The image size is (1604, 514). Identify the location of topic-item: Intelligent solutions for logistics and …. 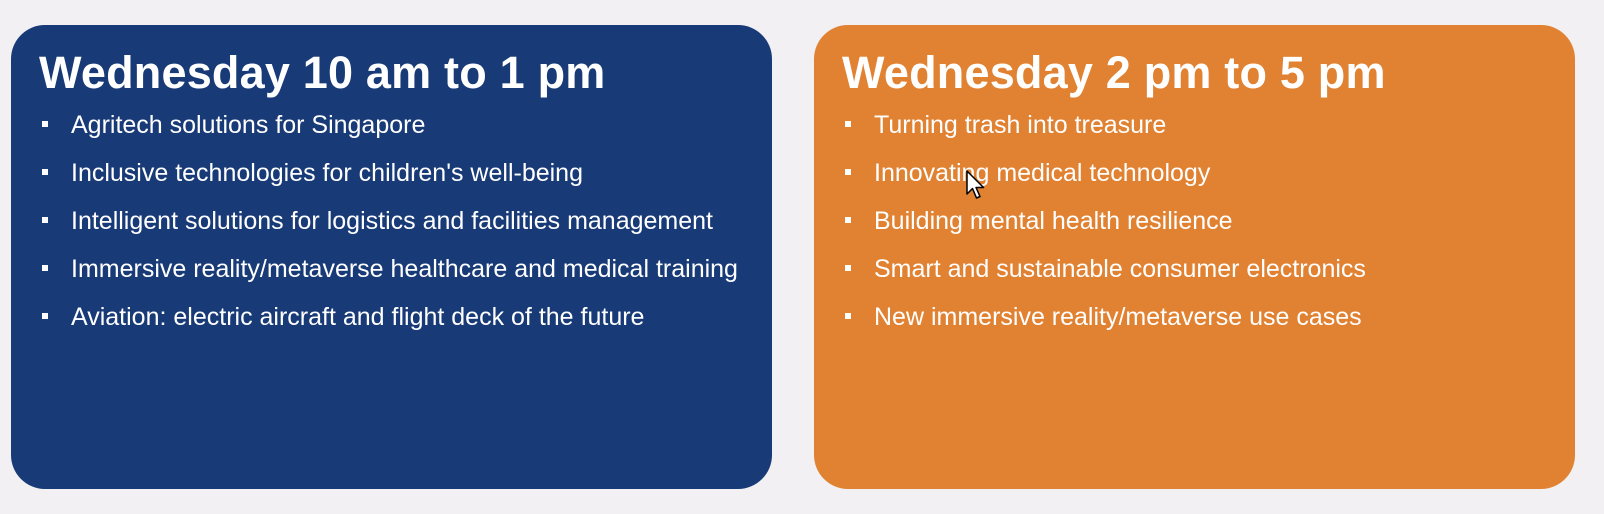
(391, 221).